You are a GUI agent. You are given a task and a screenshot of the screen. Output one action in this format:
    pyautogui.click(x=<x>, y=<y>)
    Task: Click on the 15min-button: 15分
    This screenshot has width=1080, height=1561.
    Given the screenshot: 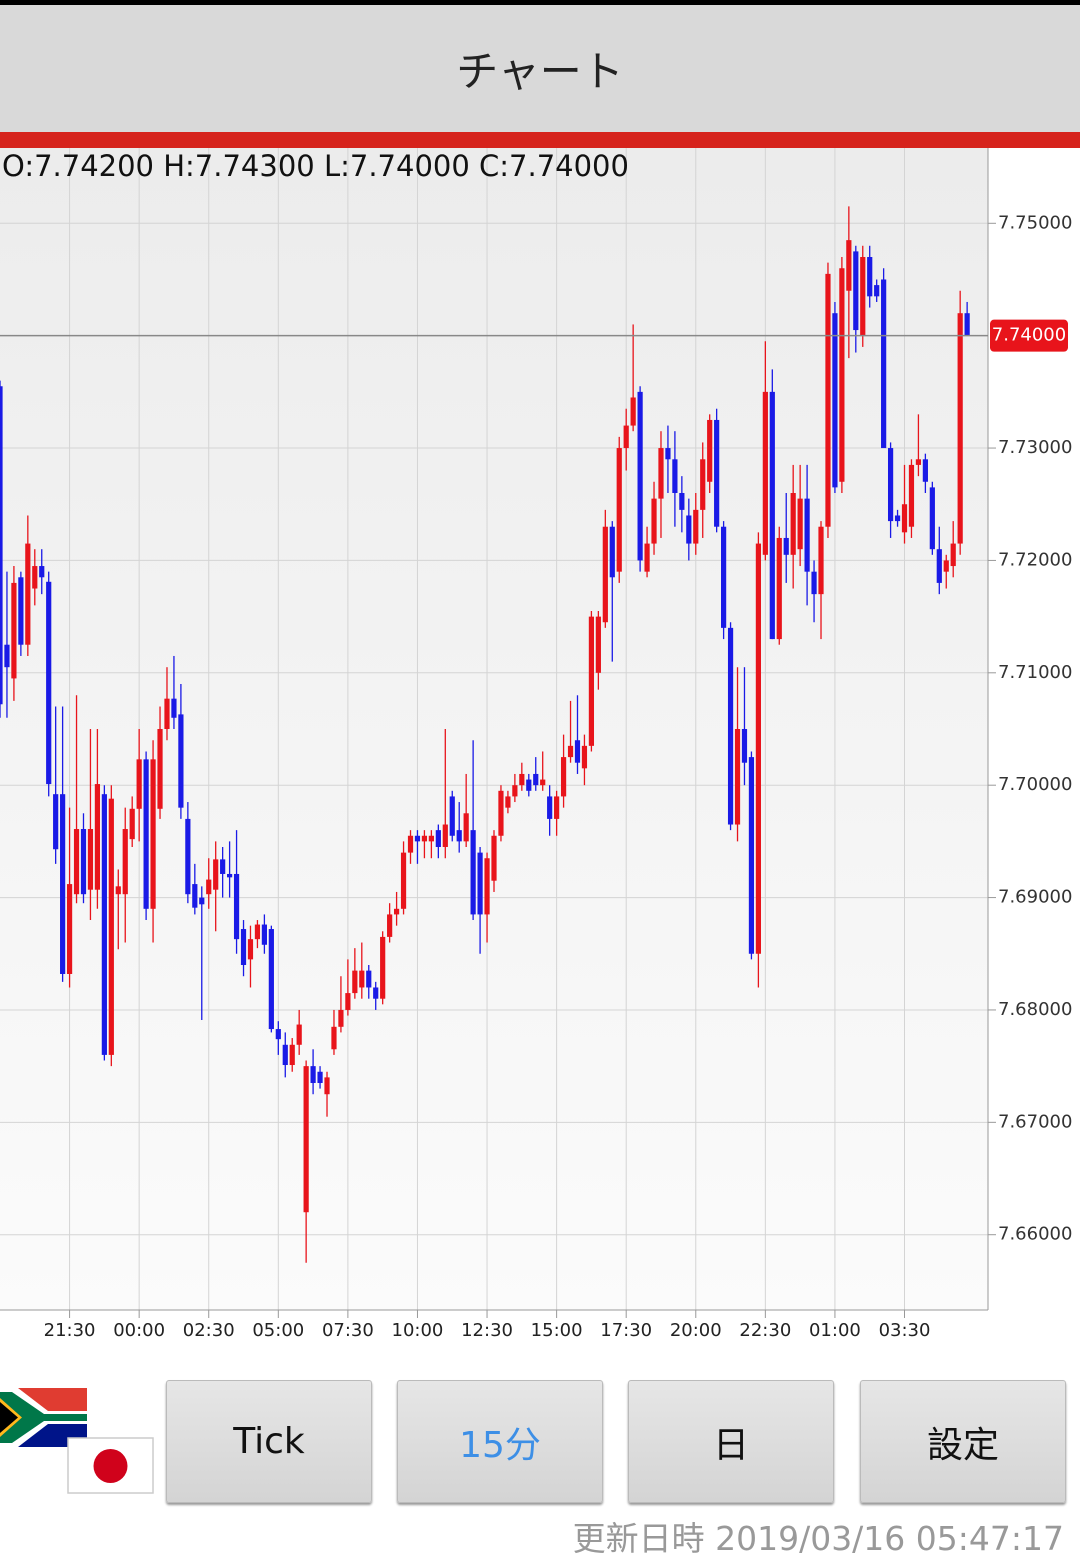 What is the action you would take?
    pyautogui.click(x=500, y=1441)
    